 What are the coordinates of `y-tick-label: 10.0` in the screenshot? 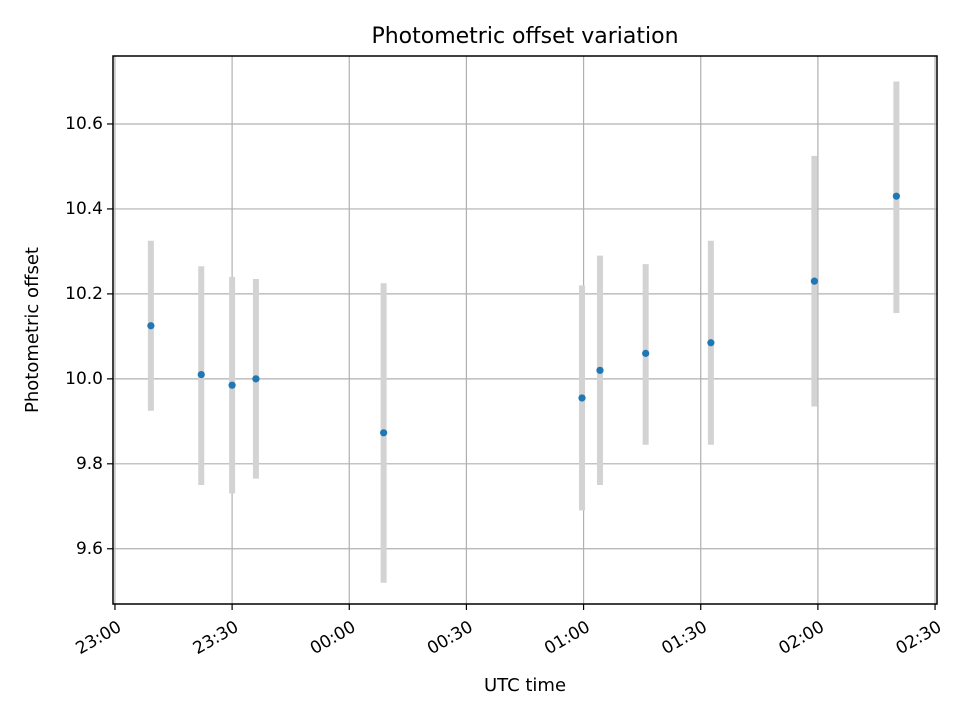 It's located at (84, 379).